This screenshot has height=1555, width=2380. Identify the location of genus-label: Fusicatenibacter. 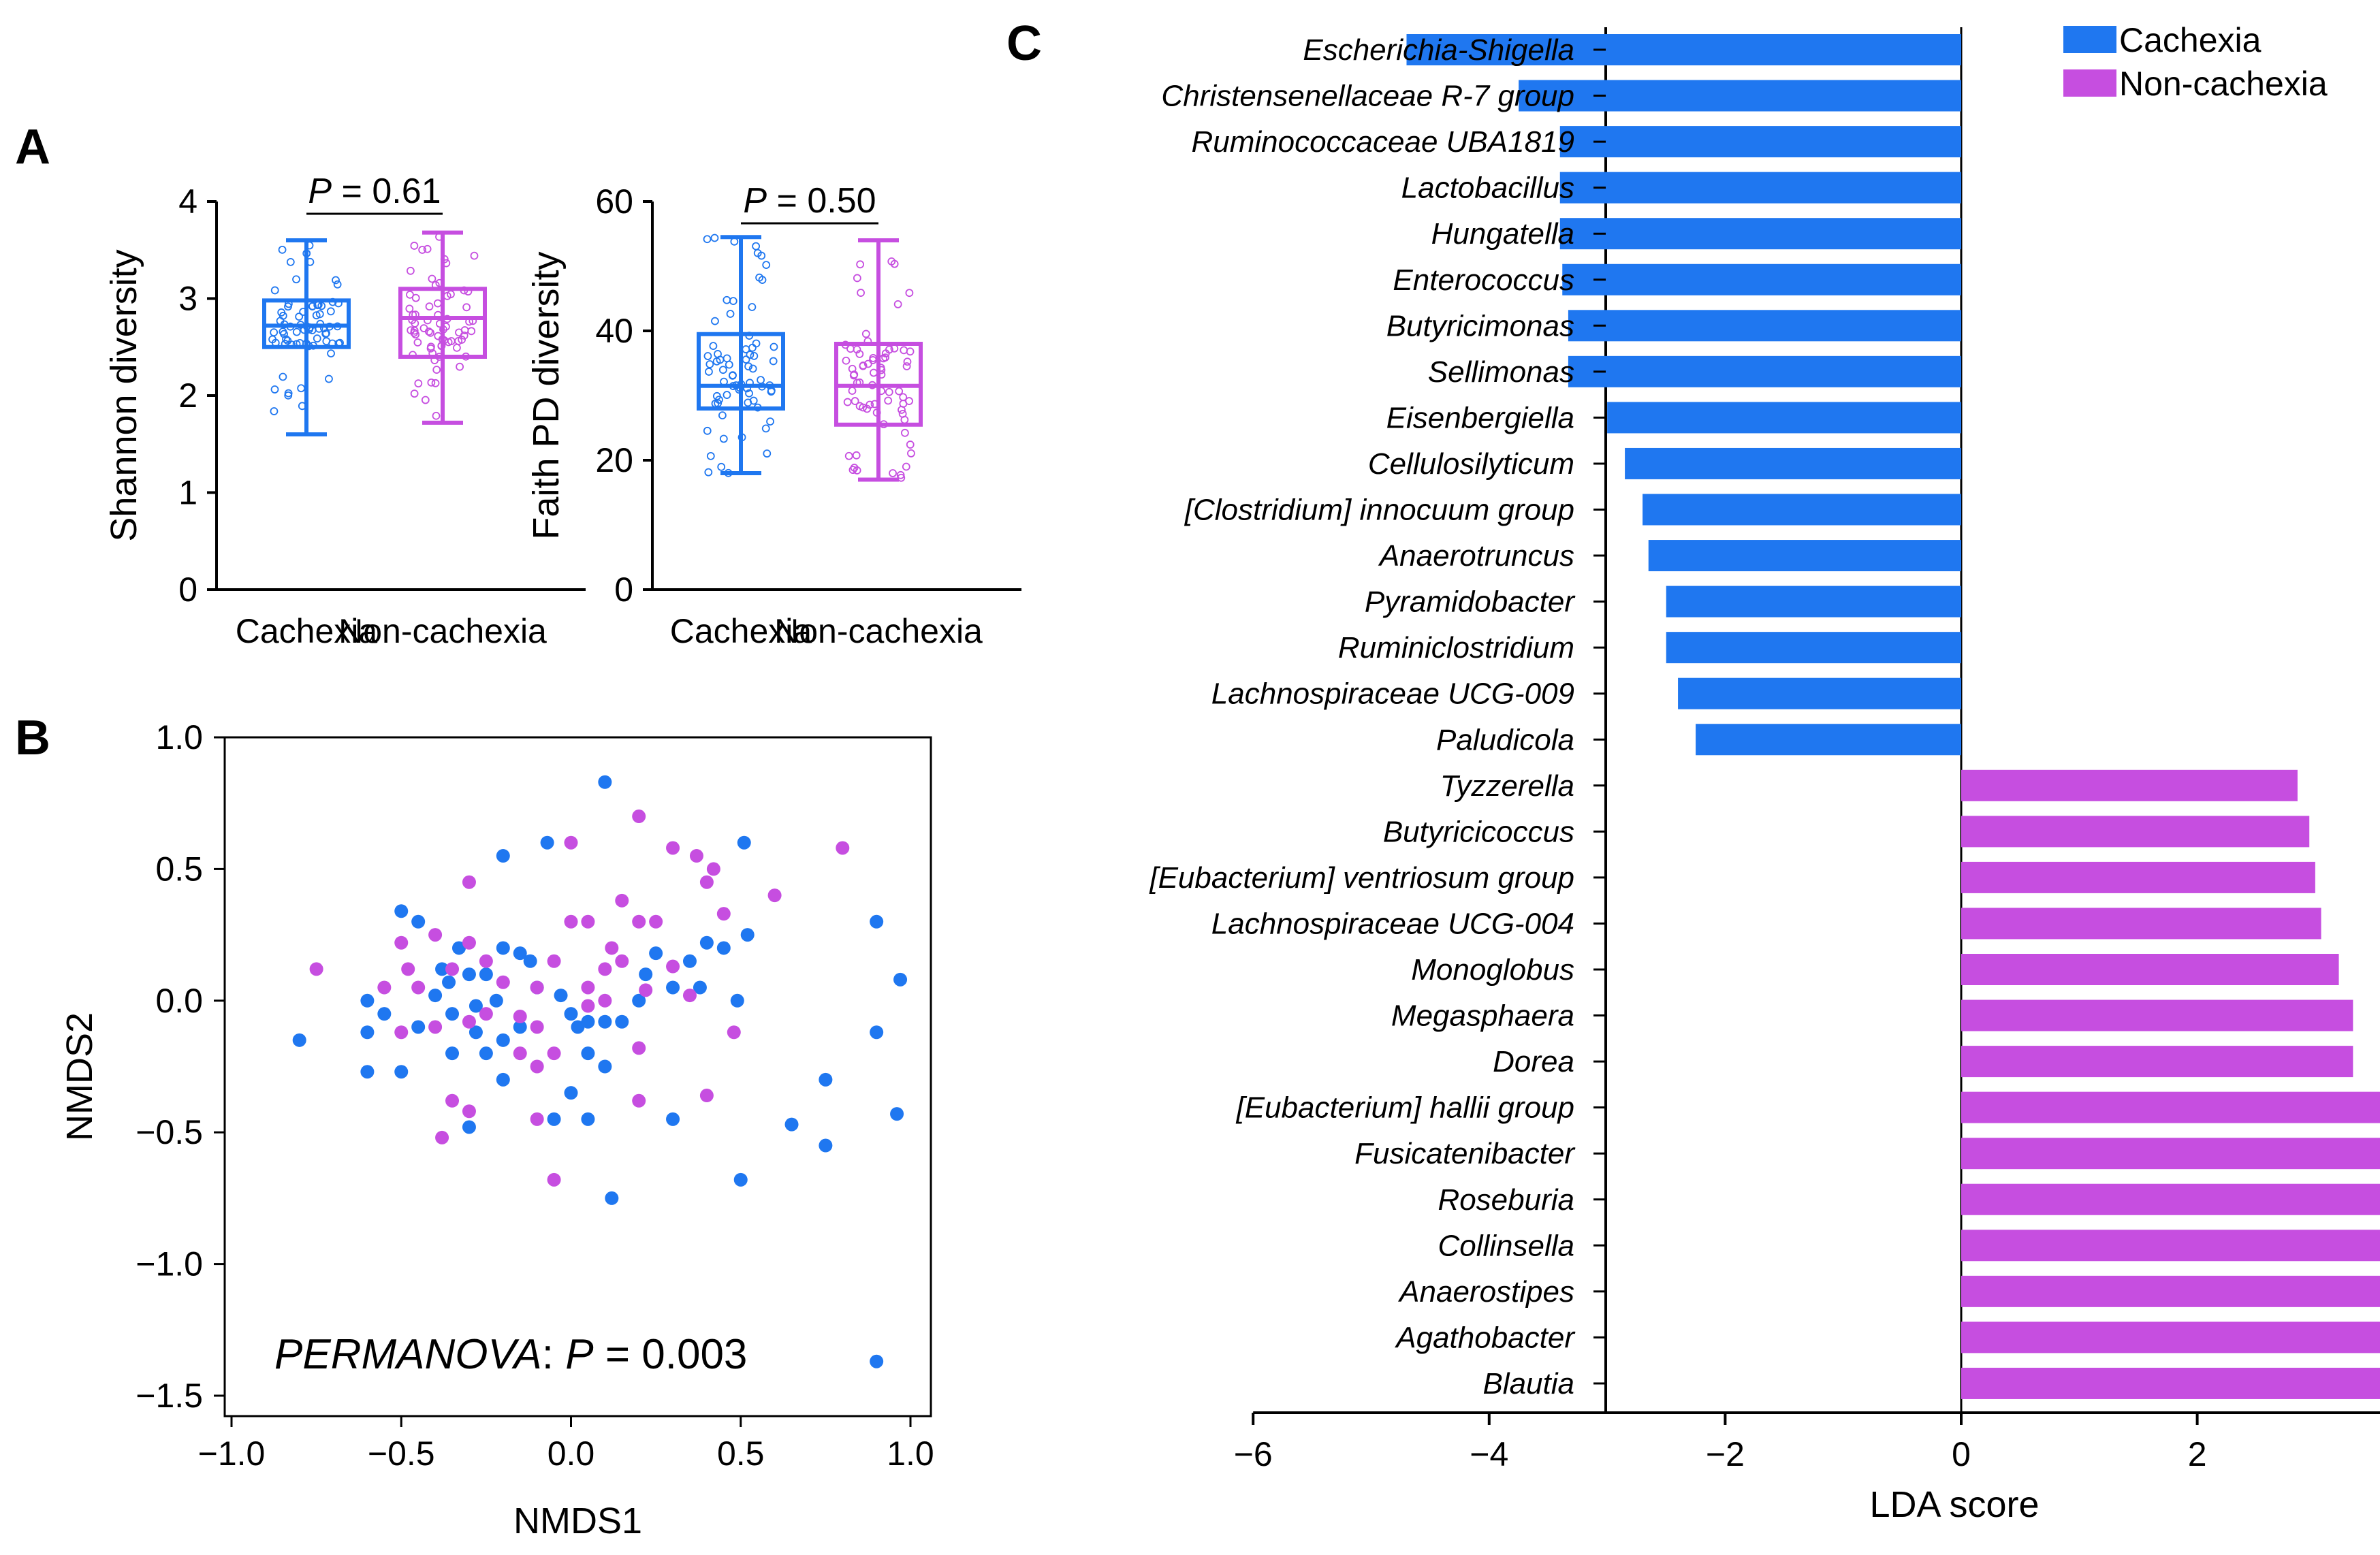
(1465, 1153).